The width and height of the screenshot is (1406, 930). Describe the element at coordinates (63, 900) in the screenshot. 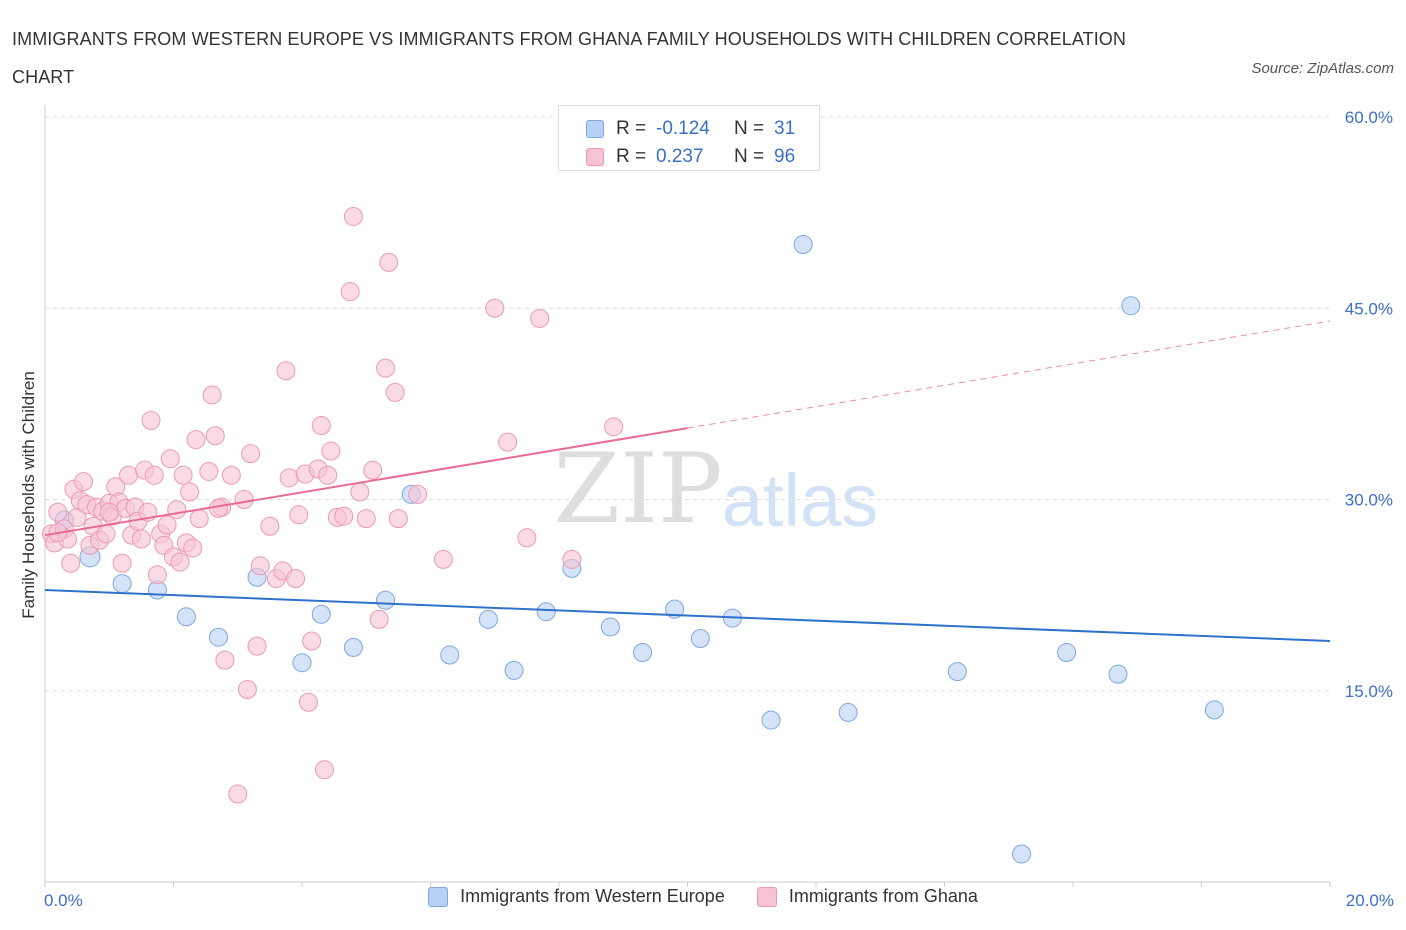

I see `x-tick-label-min: 0.0%` at that location.